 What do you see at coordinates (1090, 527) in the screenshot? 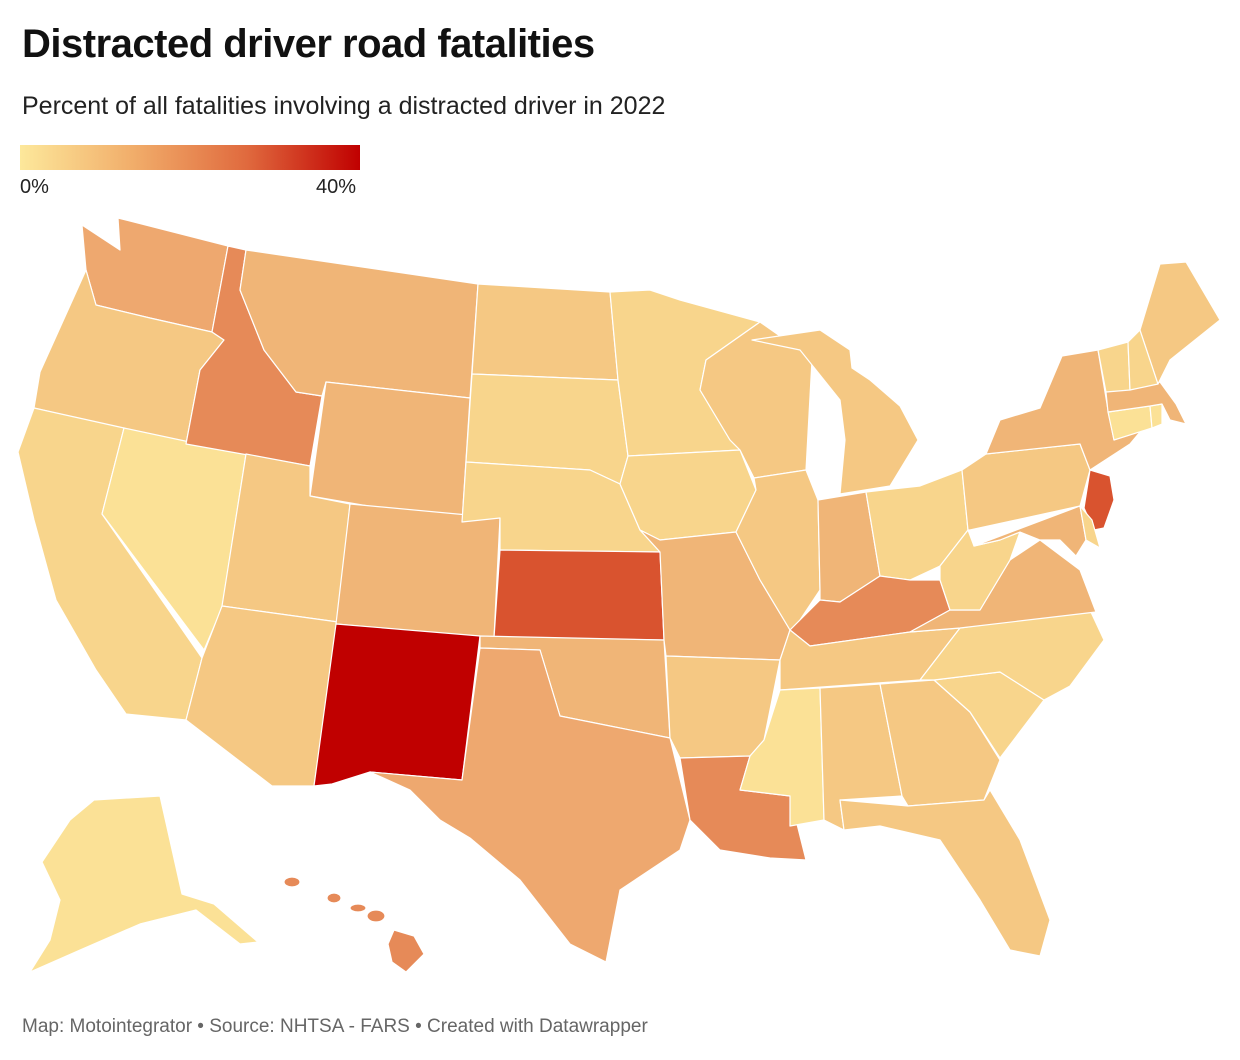
I see `state-delaware` at bounding box center [1090, 527].